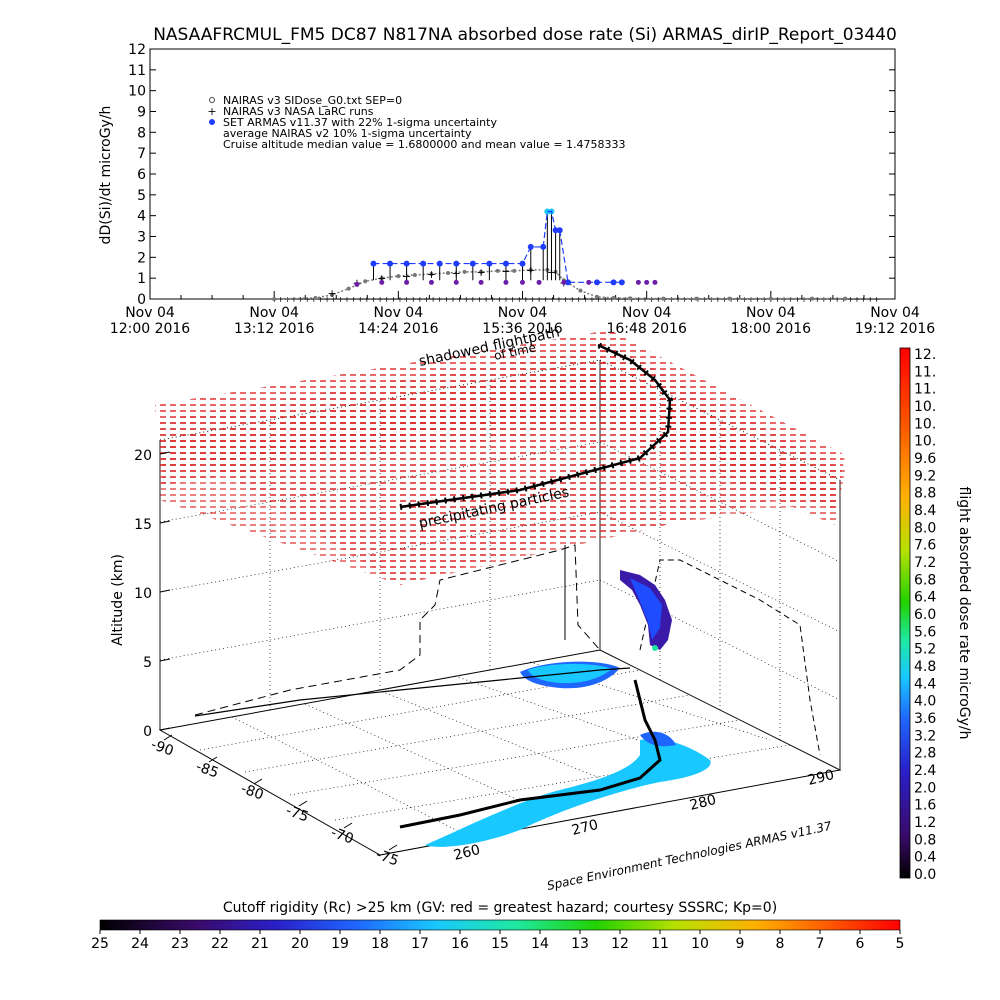 This screenshot has width=1000, height=1000. I want to click on rigidity-tick-label: 20, so click(300, 944).